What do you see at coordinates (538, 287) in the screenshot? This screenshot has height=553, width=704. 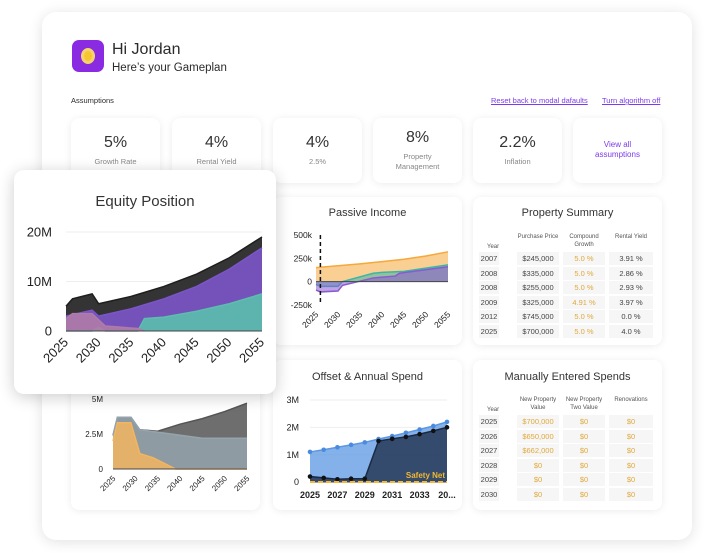 I see `table-cell: $255,000` at bounding box center [538, 287].